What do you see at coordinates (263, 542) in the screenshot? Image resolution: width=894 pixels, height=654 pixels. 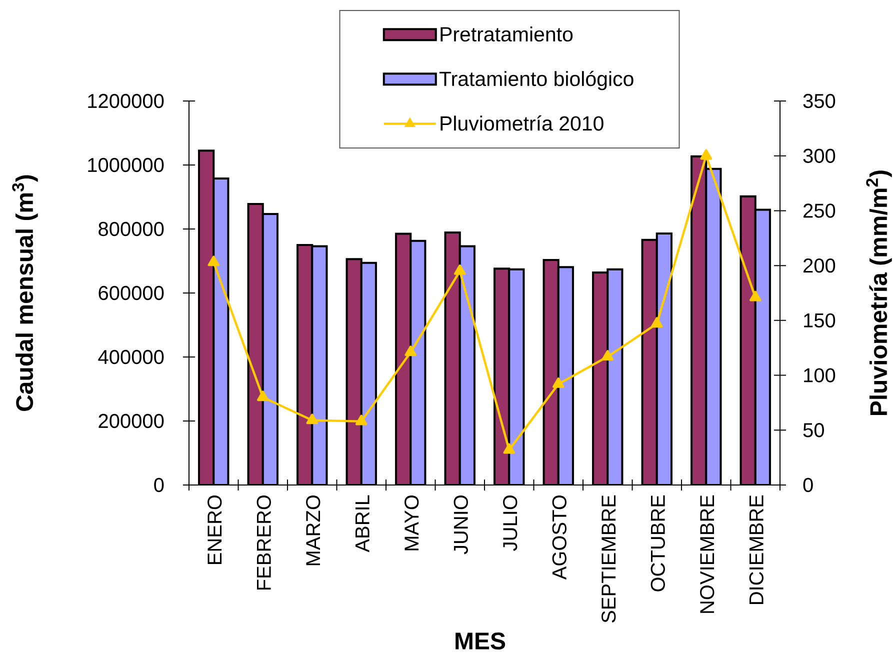 I see `x-tick-label: FEBRERO` at bounding box center [263, 542].